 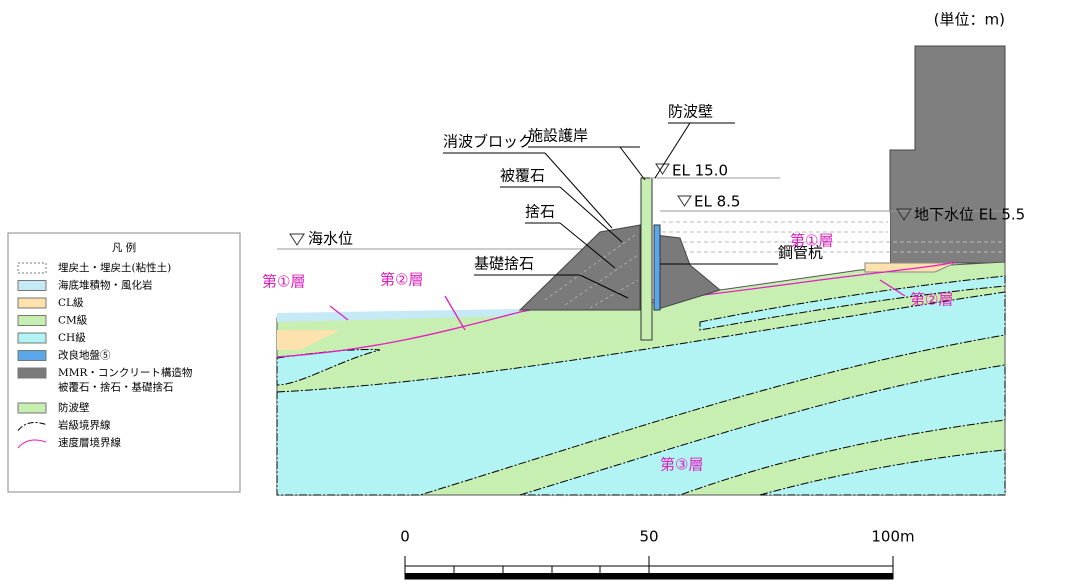 What do you see at coordinates (74, 407) in the screenshot?
I see `legend-item: 防波壁` at bounding box center [74, 407].